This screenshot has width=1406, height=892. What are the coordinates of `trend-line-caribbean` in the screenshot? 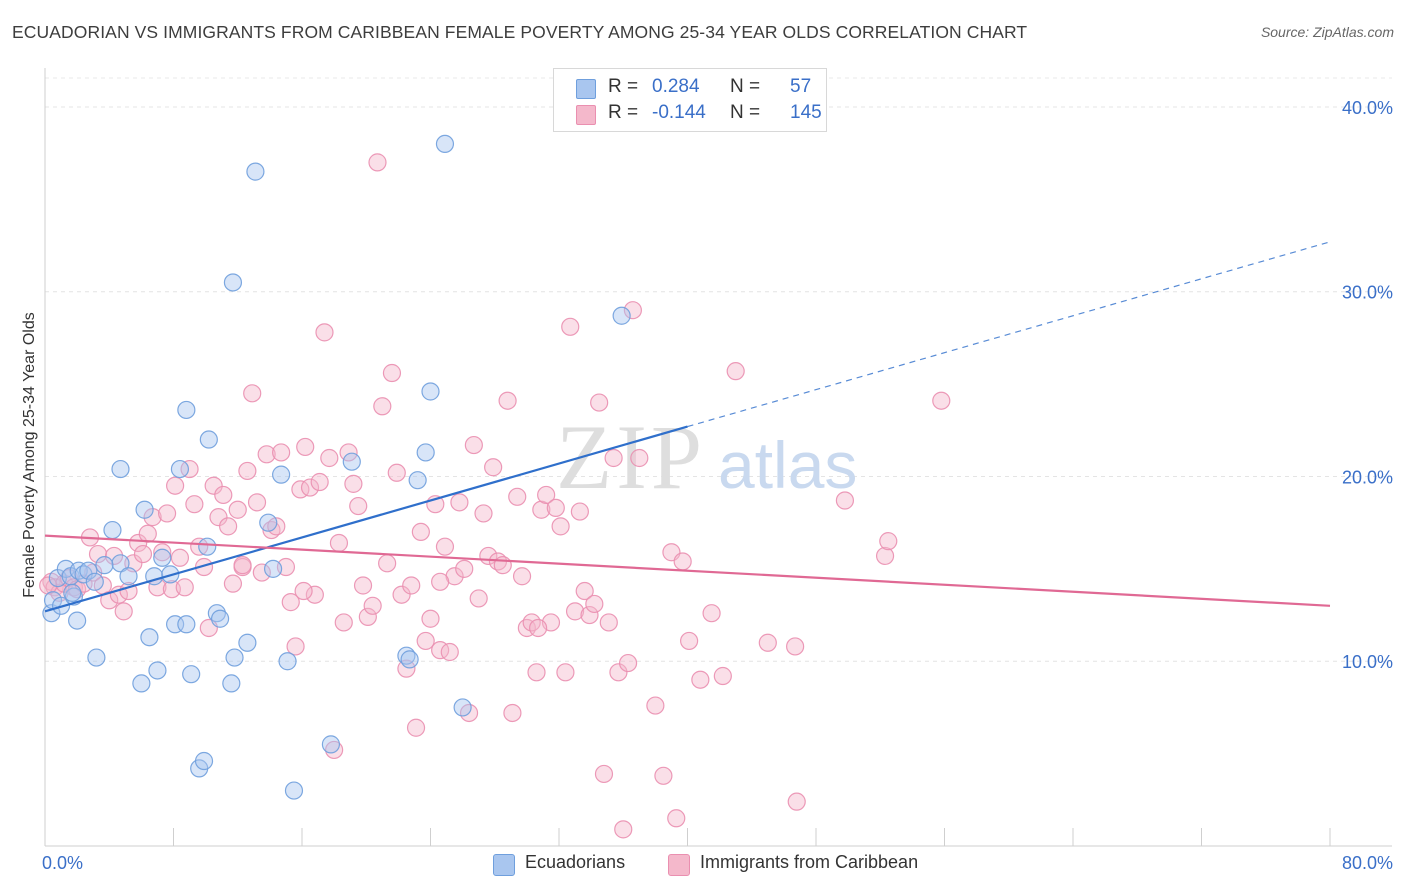 It's located at (687, 570).